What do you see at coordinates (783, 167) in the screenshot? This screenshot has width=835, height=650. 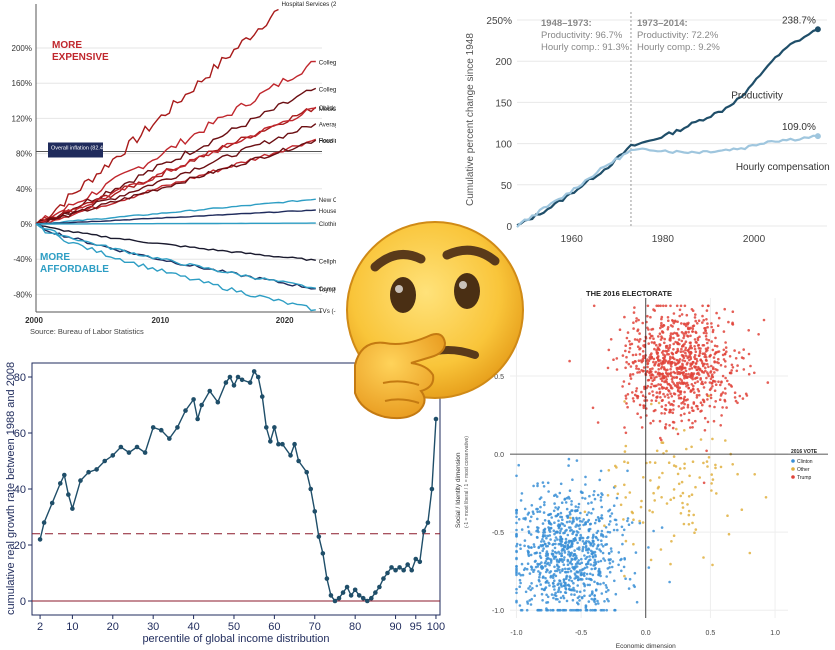 I see `series-name-hourly: Hourly compensation` at bounding box center [783, 167].